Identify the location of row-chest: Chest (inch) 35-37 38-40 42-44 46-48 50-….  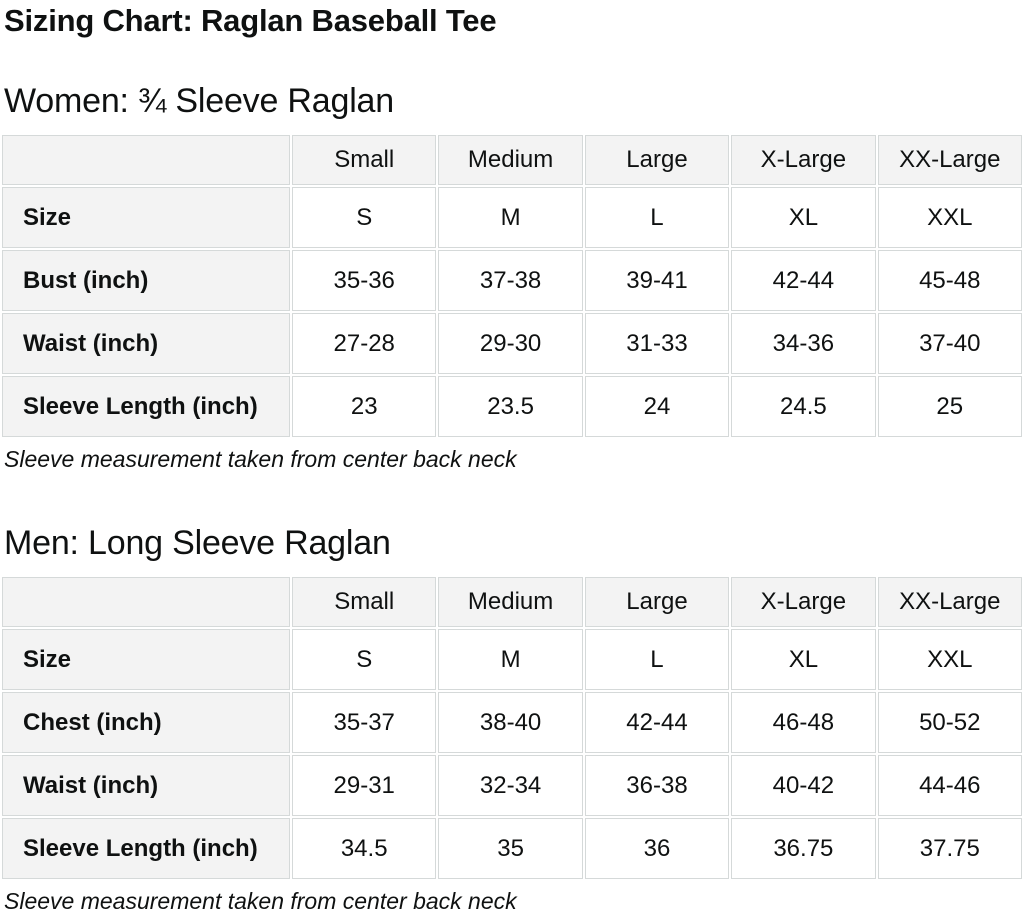
(512, 722).